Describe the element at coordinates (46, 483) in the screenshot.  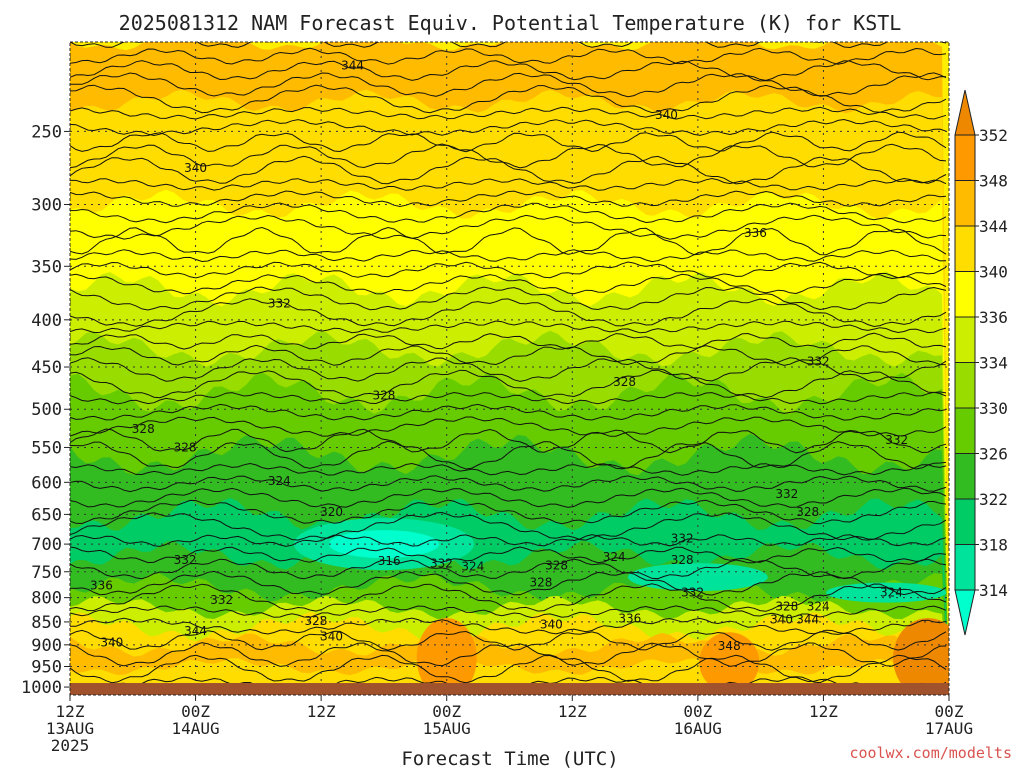
I see `y-tick-label: 600` at that location.